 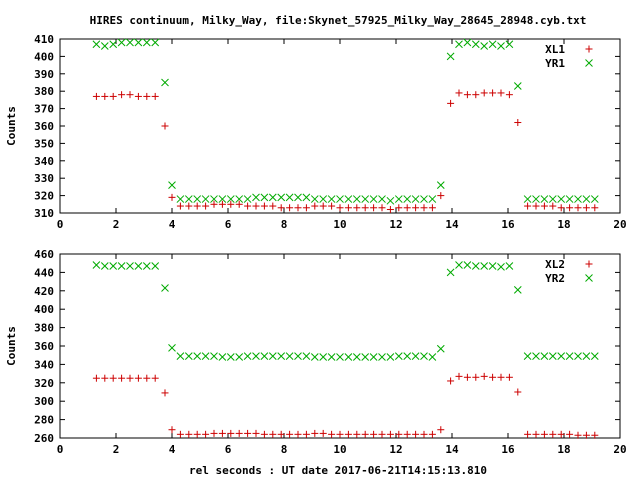 What do you see at coordinates (44, 56) in the screenshot?
I see `y-tick-label: 400` at bounding box center [44, 56].